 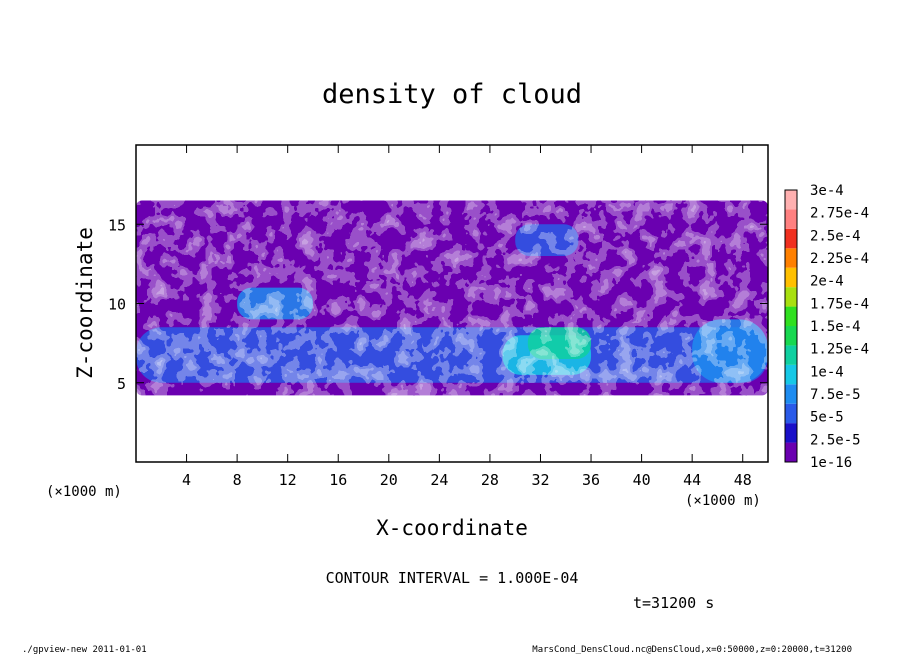 I want to click on x-tick-label: 40, so click(x=642, y=480).